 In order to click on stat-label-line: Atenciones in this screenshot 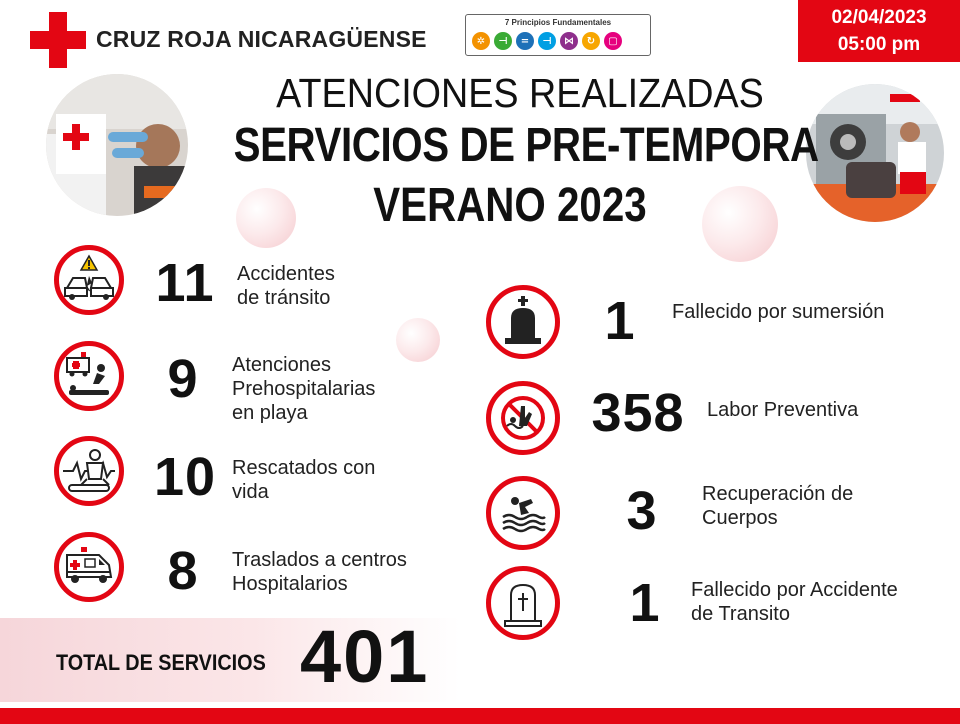, I will do `click(281, 365)`.